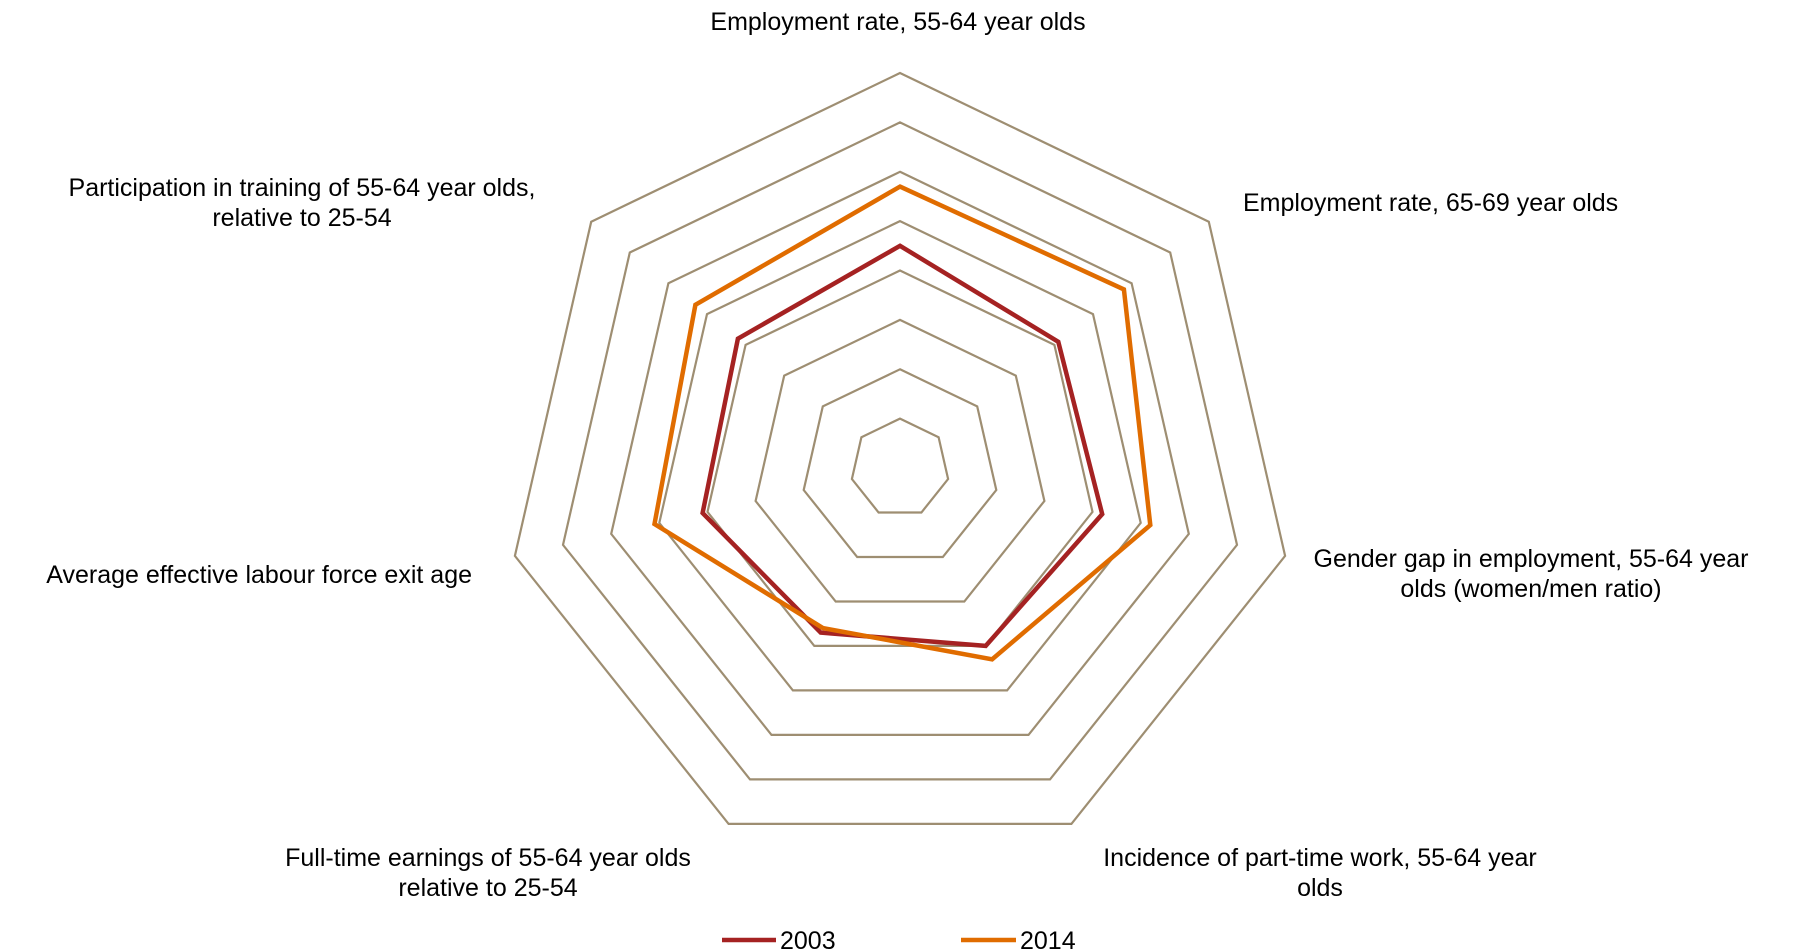 The image size is (1805, 952). Describe the element at coordinates (487, 888) in the screenshot. I see `axis-label-4-line-1: relative to 25-54` at that location.